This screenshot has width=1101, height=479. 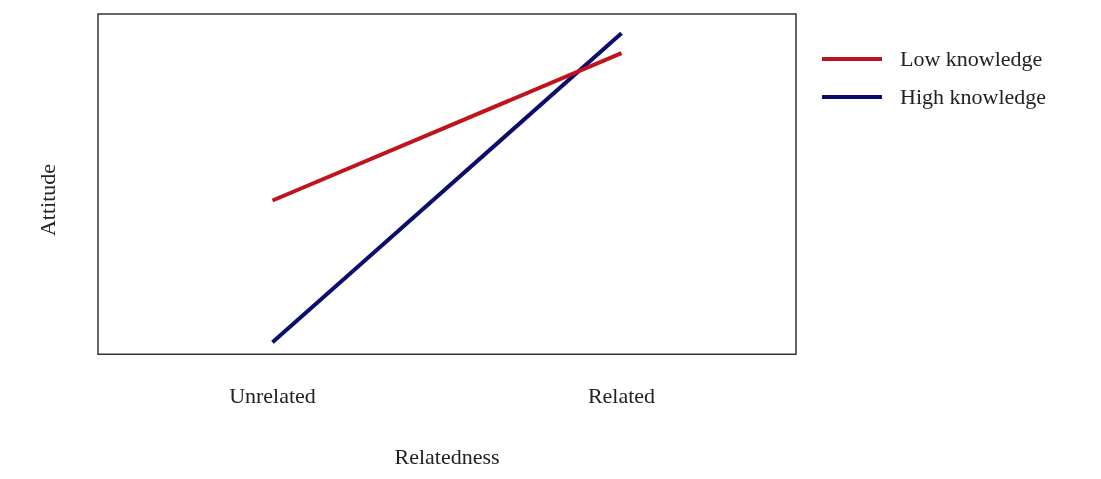 I want to click on x-tick-label: Unrelated, so click(x=272, y=396).